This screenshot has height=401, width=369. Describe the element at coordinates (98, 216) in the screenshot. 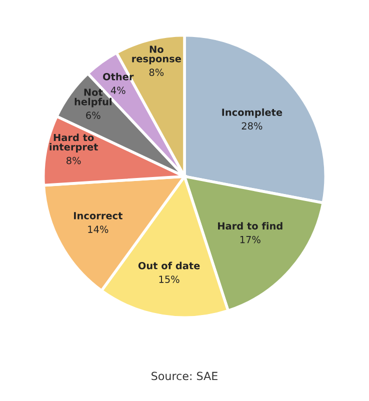

I see `slice-label: Incorrect` at that location.